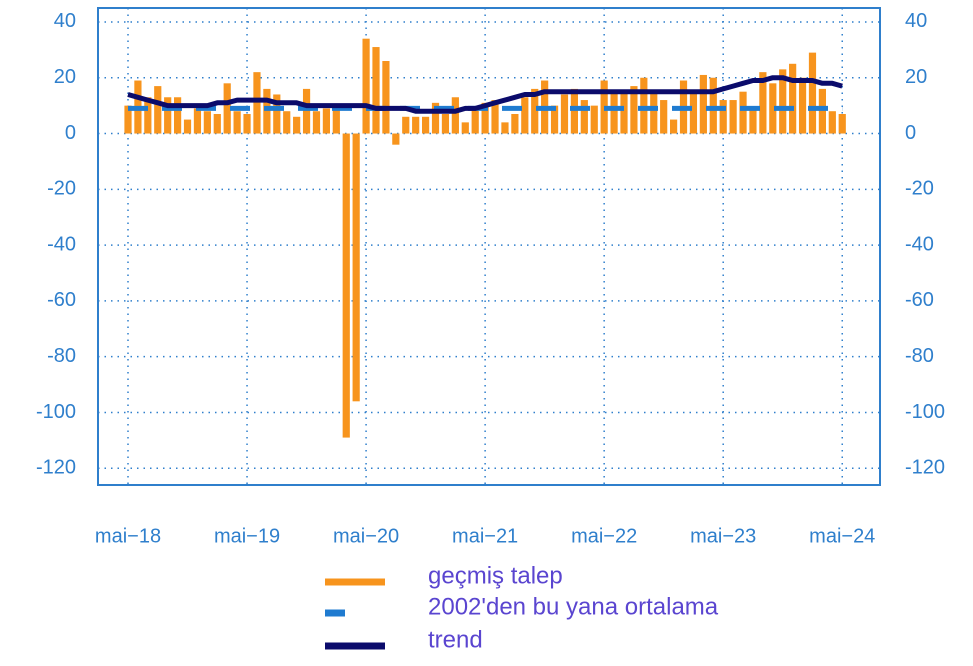  What do you see at coordinates (723, 536) in the screenshot?
I see `x-tick-label: mai−23` at bounding box center [723, 536].